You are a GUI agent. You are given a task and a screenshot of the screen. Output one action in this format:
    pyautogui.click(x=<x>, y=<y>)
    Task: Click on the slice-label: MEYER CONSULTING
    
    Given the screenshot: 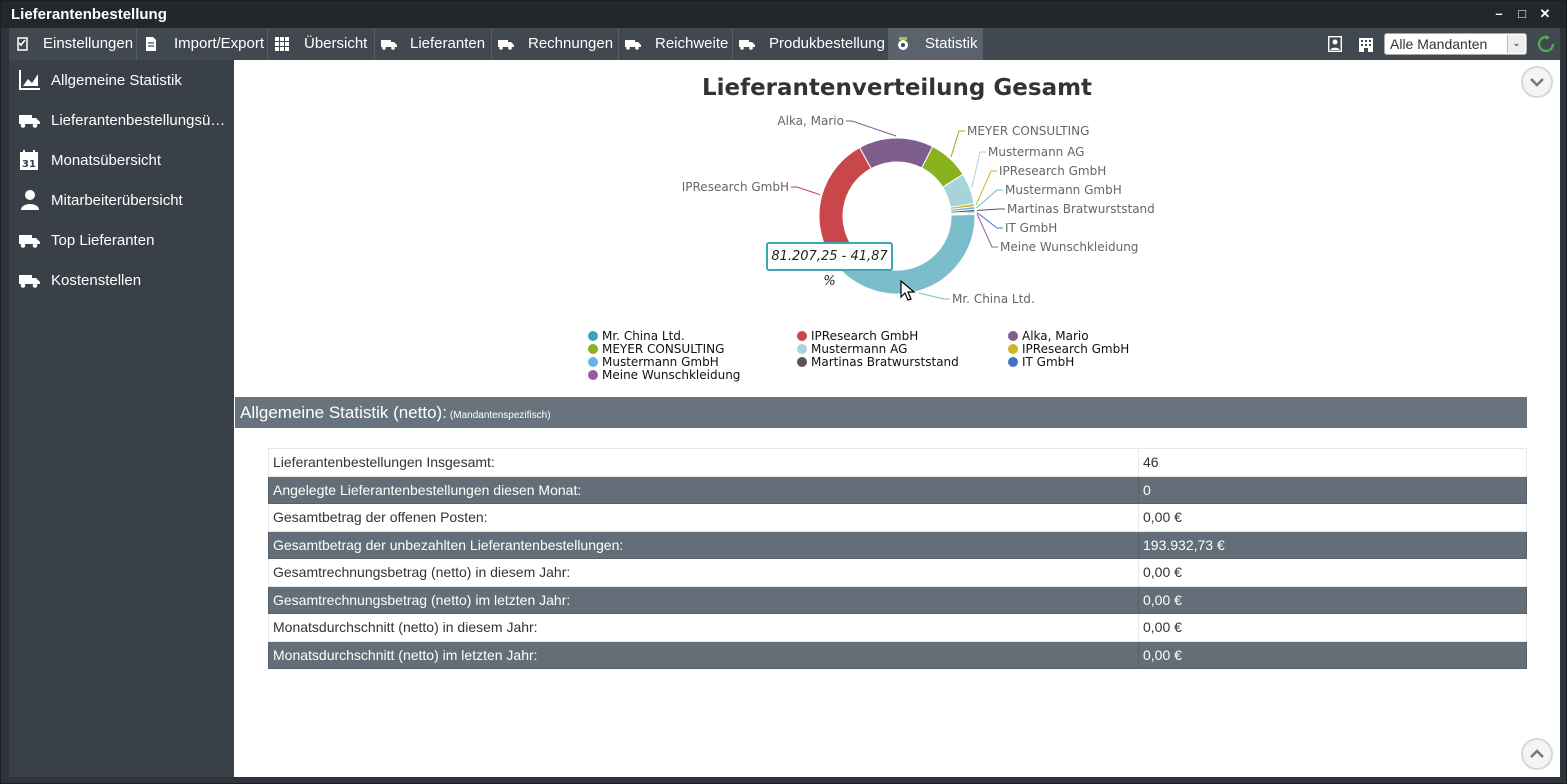 What is the action you would take?
    pyautogui.click(x=1028, y=131)
    